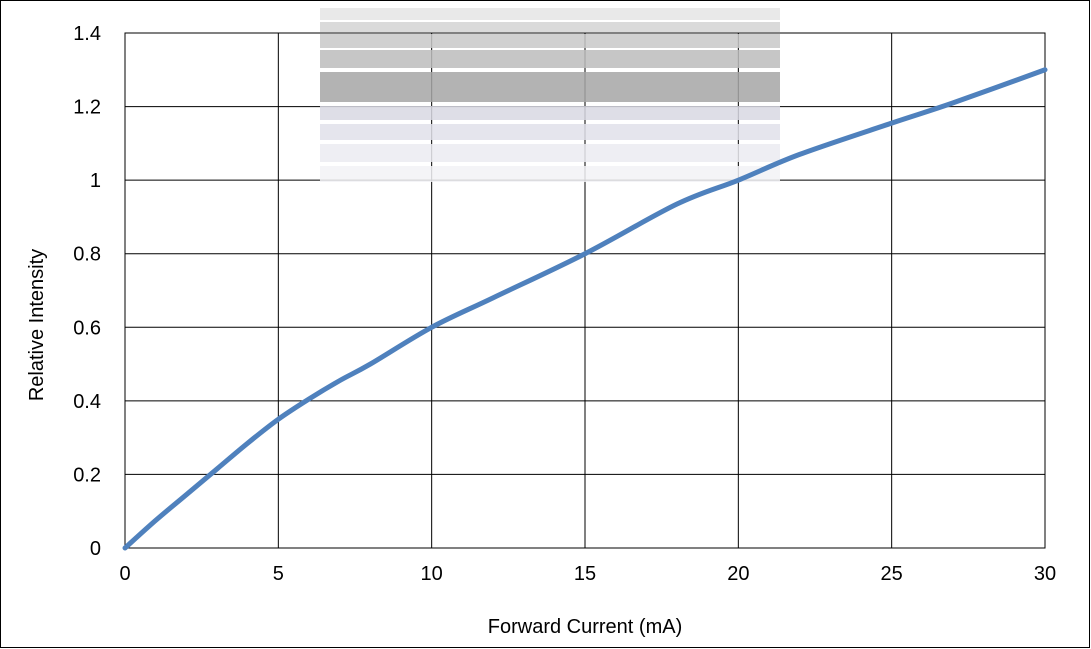 The height and width of the screenshot is (649, 1091). Describe the element at coordinates (95, 549) in the screenshot. I see `y-tick-label: 0` at that location.